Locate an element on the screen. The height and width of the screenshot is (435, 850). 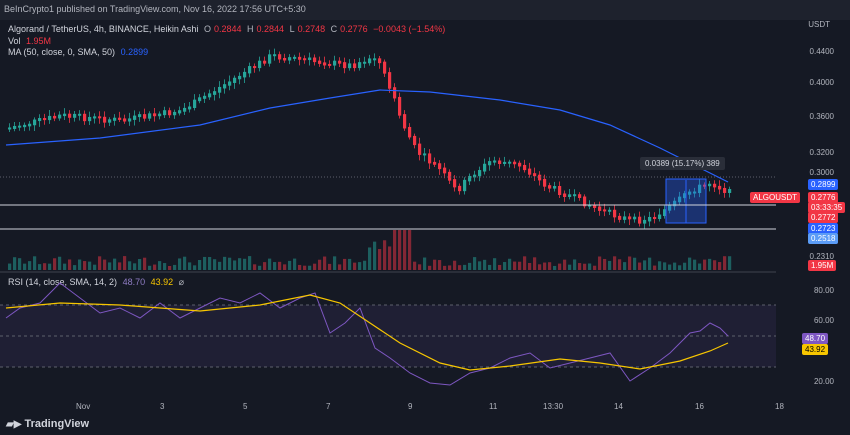
ma-legend: MA (50, close, 0, SMA, 50) 0.2899 is located at coordinates (79, 52).